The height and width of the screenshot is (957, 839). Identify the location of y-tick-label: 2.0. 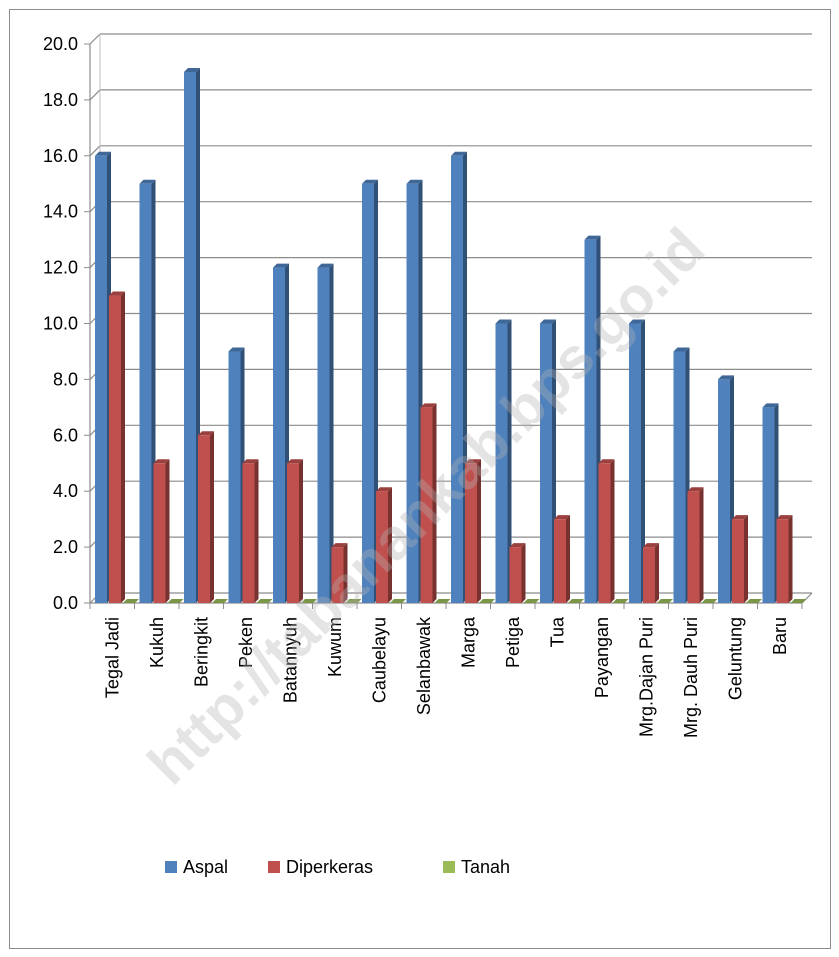
(65, 547).